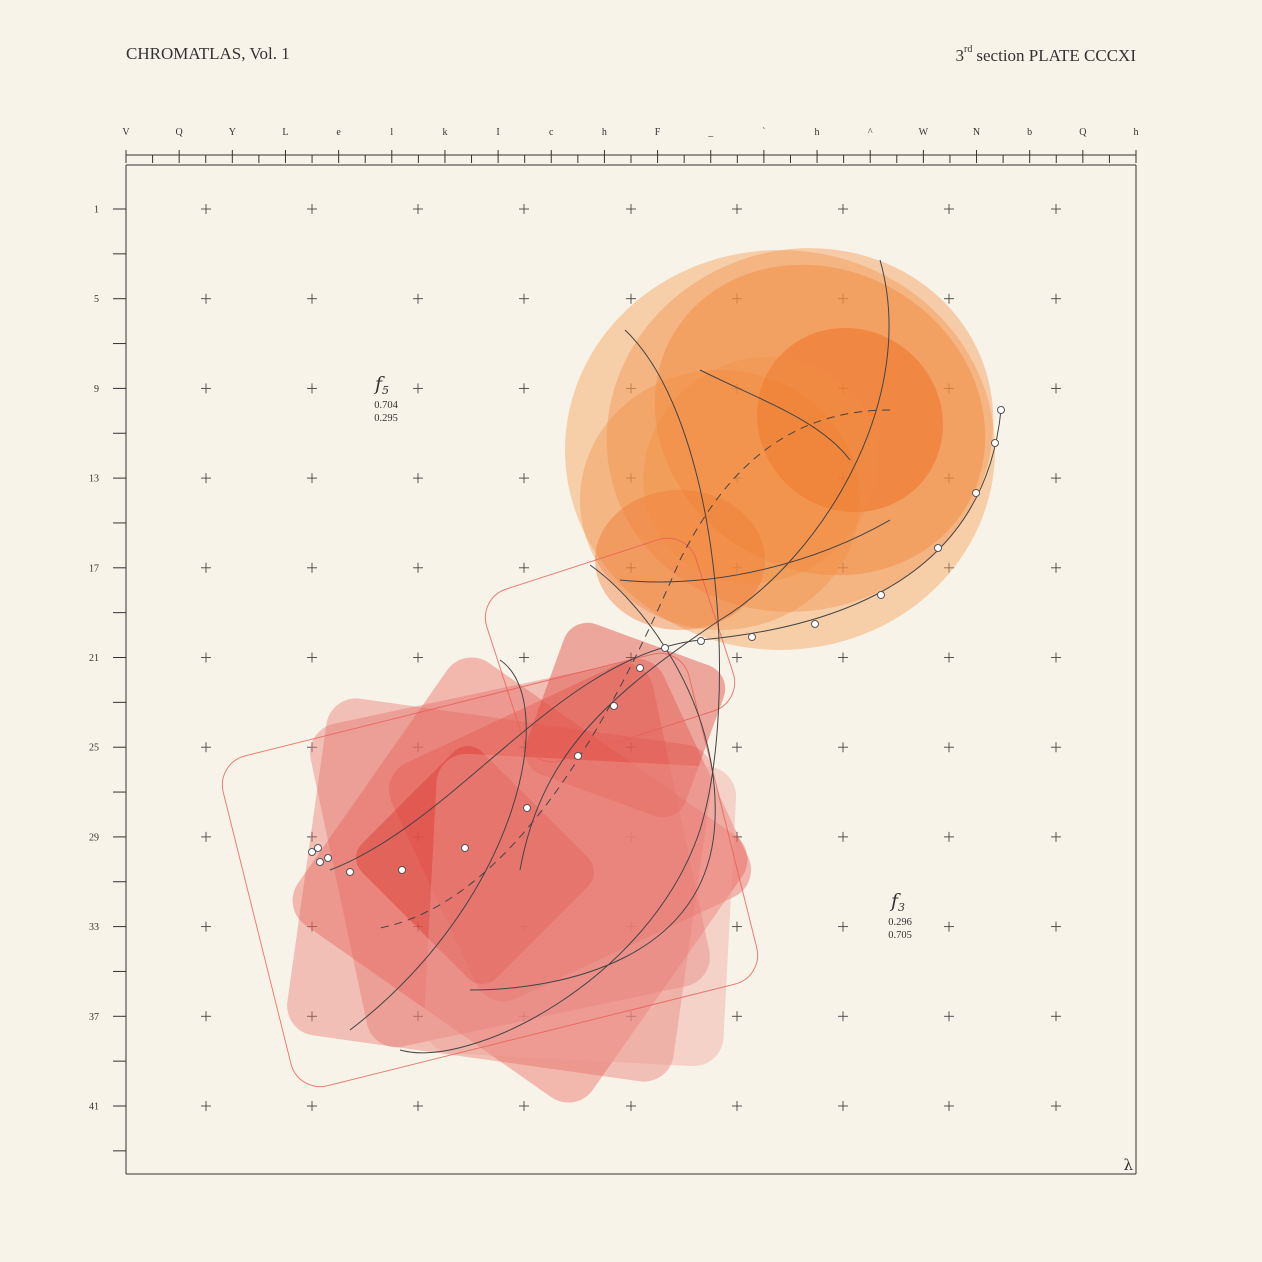 This screenshot has width=1262, height=1262. What do you see at coordinates (924, 132) in the screenshot?
I see `column-label: W` at bounding box center [924, 132].